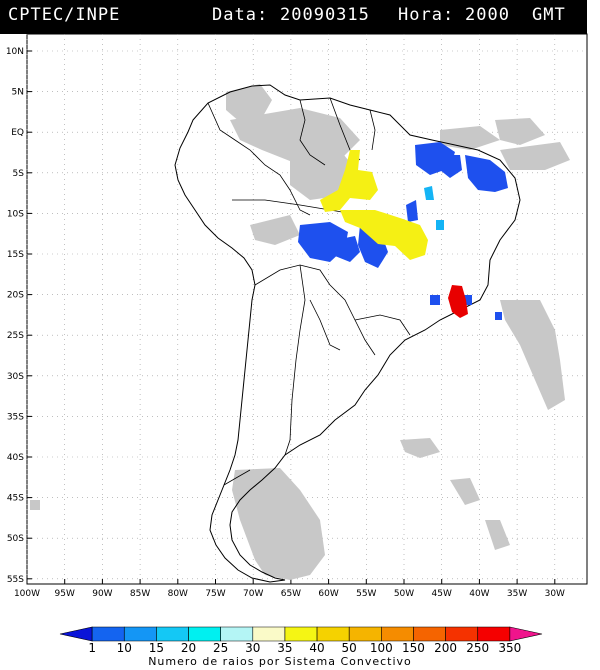 The width and height of the screenshot is (600, 670). I want to click on lon-tick-label: 90W, so click(102, 594).